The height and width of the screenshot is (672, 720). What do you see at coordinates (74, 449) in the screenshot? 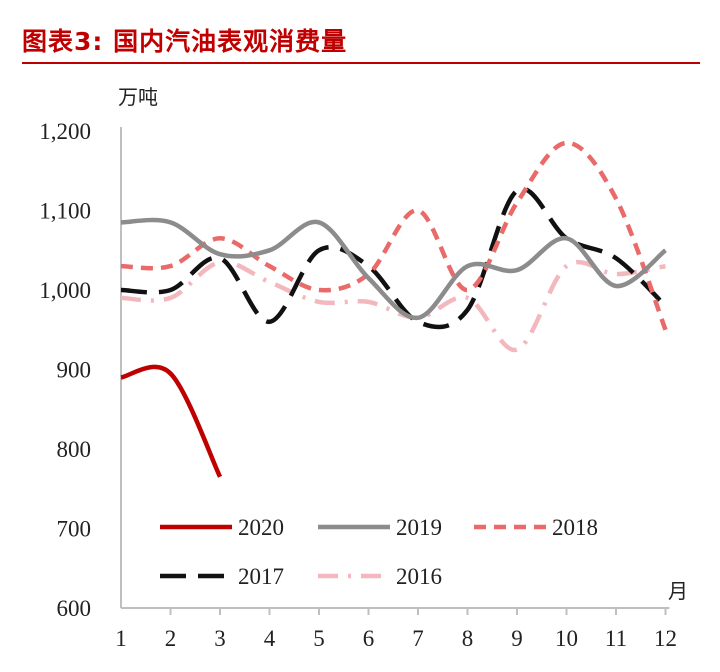
I see `y-tick-label: 800` at bounding box center [74, 449].